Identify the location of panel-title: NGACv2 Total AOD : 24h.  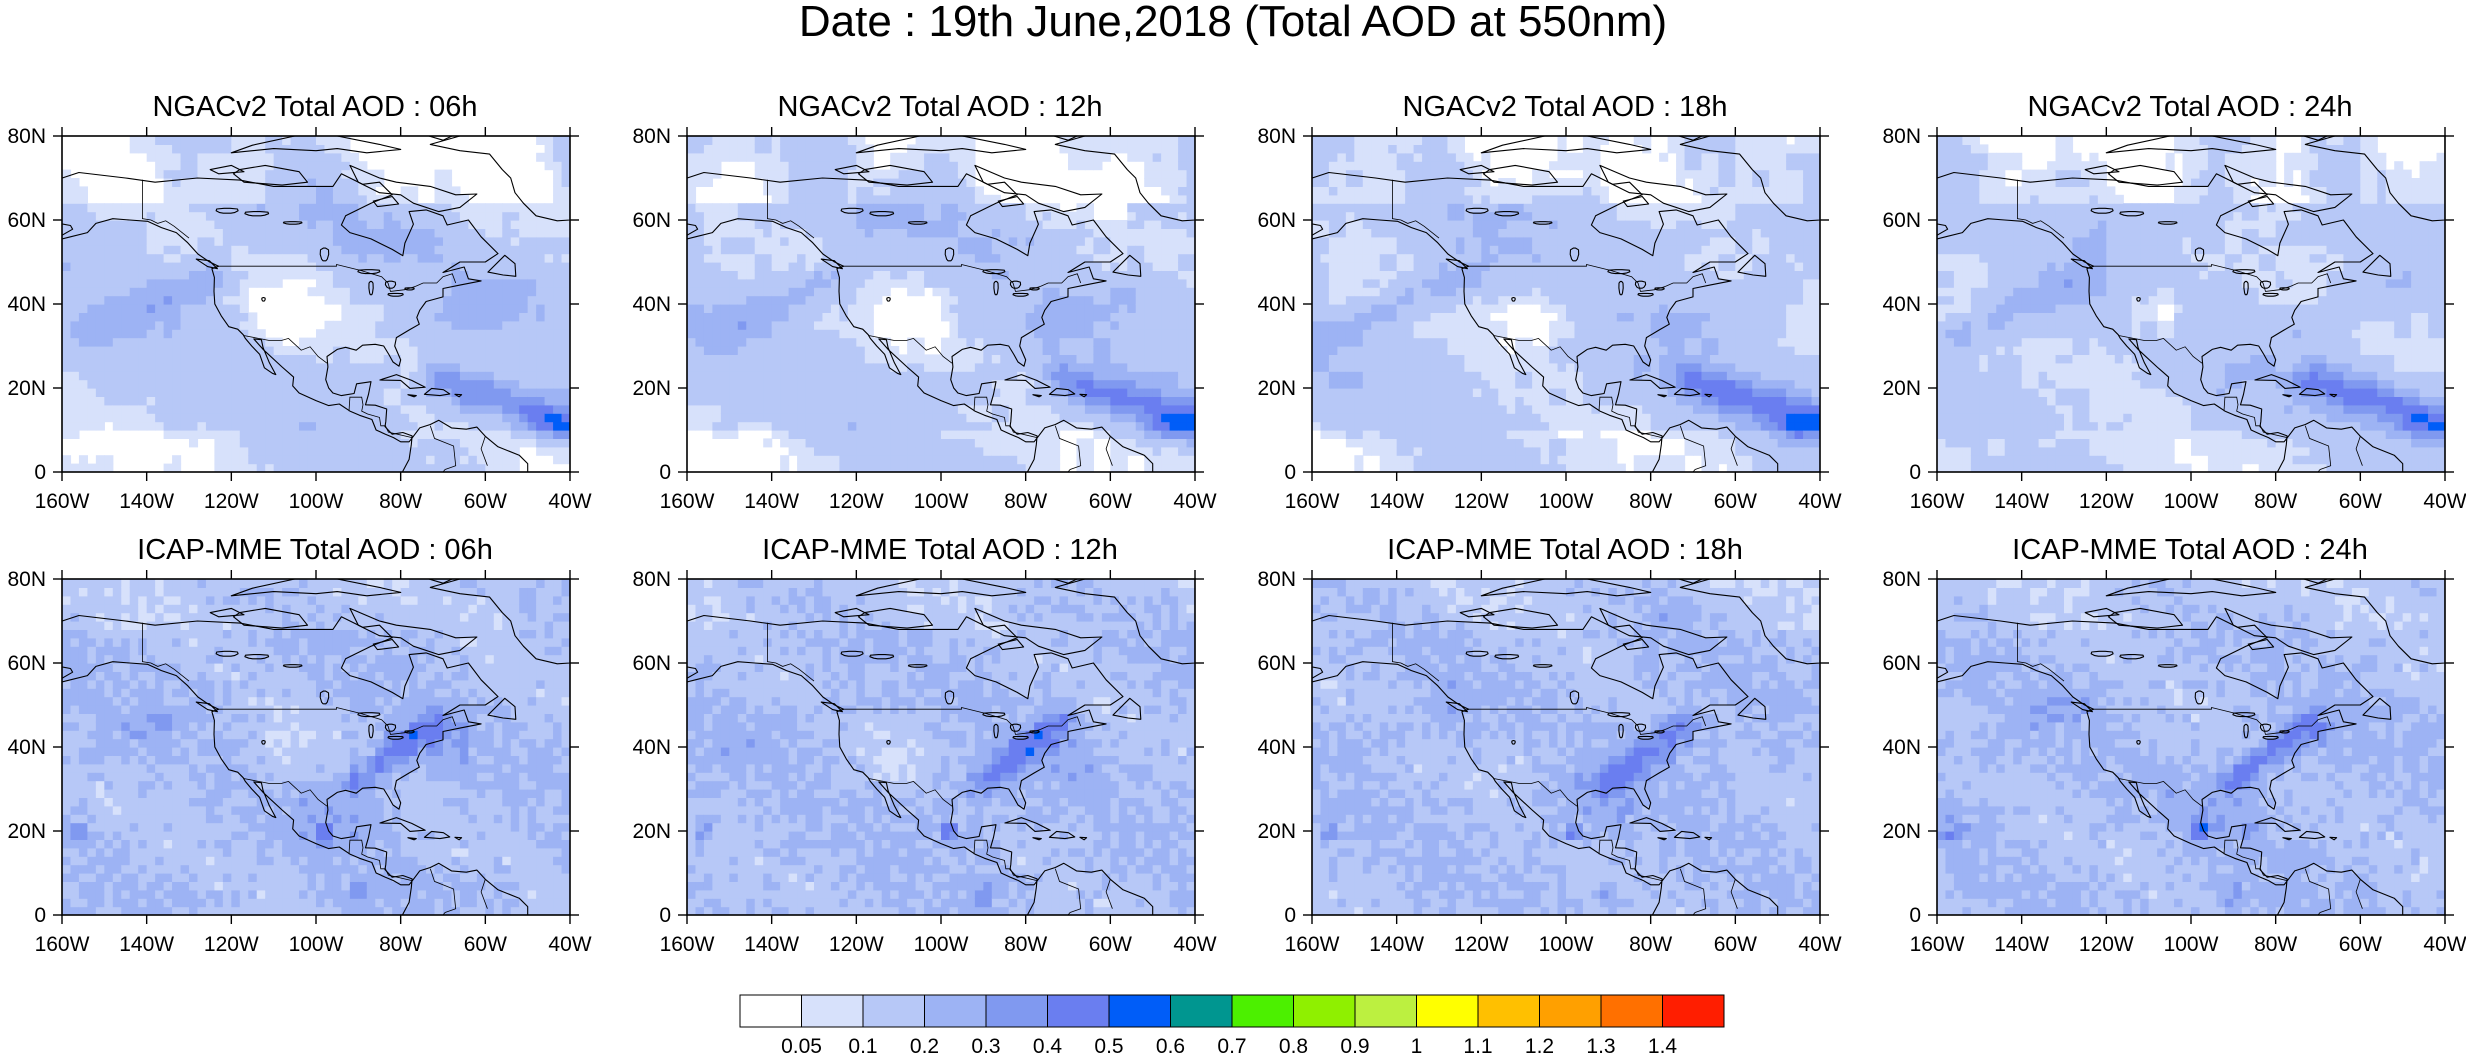
(2190, 107).